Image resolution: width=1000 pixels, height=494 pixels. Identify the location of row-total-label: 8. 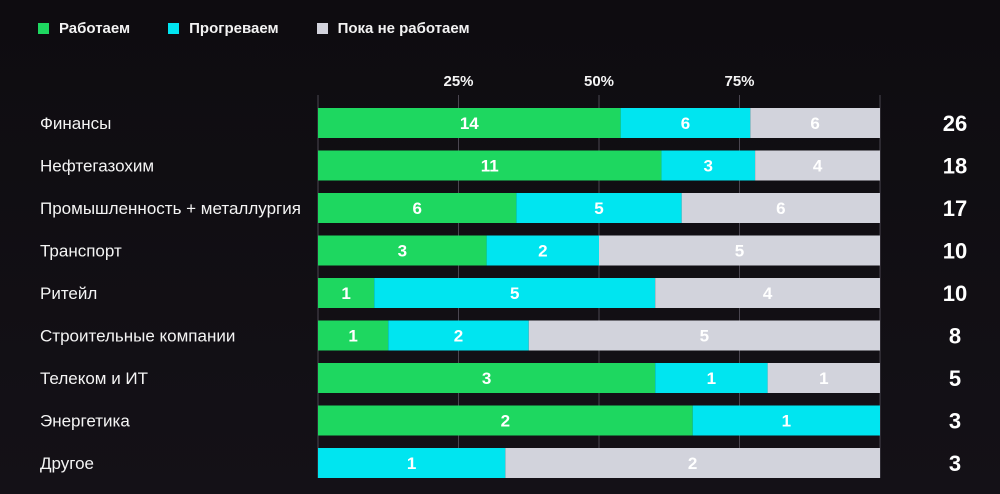
(955, 336).